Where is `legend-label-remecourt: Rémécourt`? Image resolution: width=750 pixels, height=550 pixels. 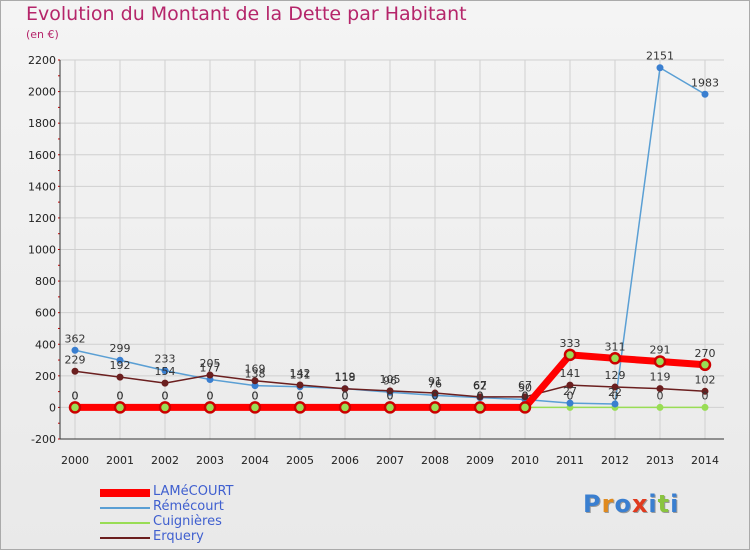
legend-label-remecourt: Rémécourt is located at coordinates (188, 506).